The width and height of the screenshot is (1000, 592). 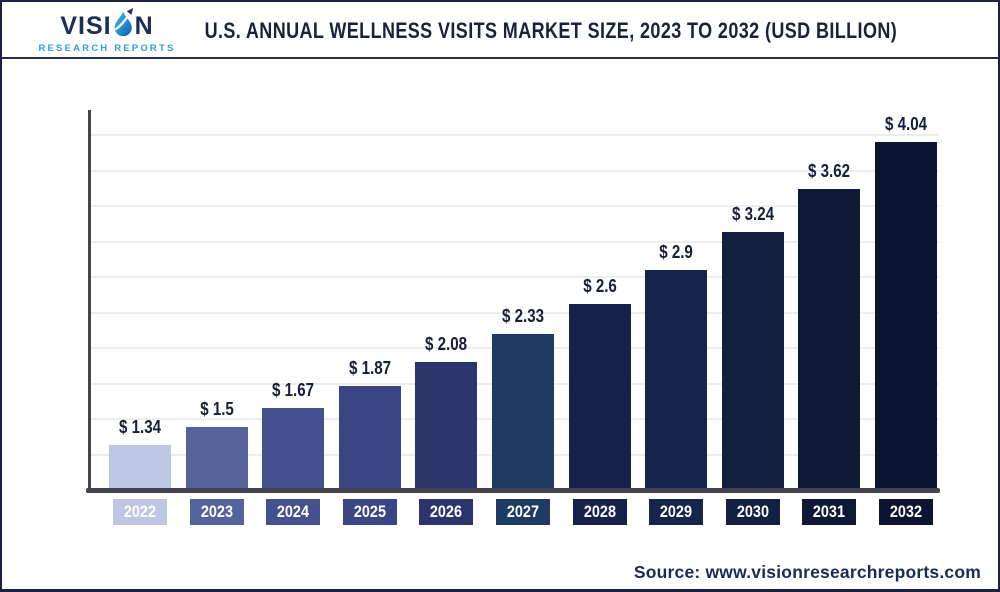 What do you see at coordinates (906, 124) in the screenshot?
I see `bar-value-label: $ 4.04` at bounding box center [906, 124].